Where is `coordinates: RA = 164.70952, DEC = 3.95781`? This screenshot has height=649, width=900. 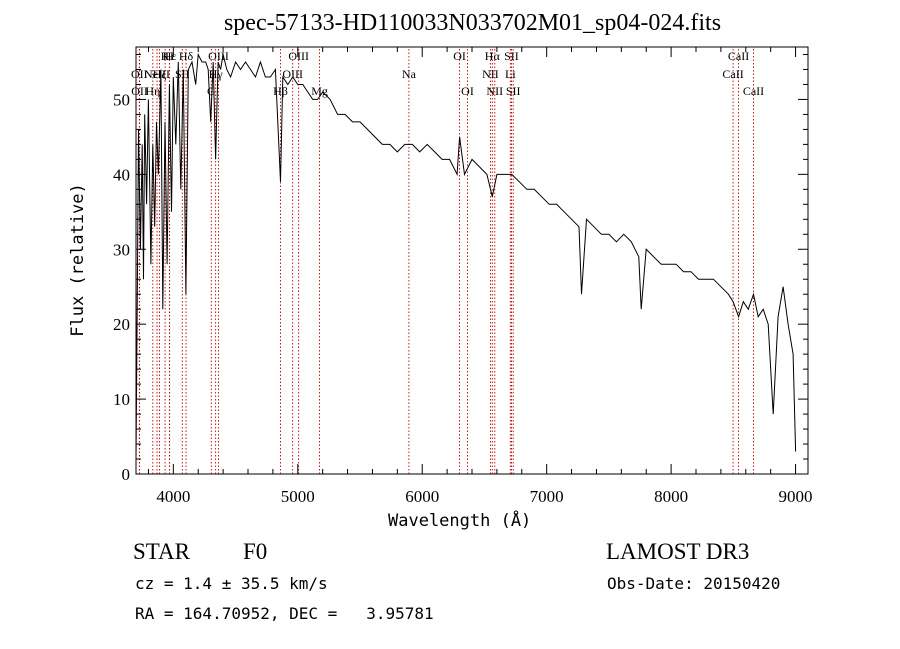 coordinates: RA = 164.70952, DEC = 3.95781 is located at coordinates (284, 613).